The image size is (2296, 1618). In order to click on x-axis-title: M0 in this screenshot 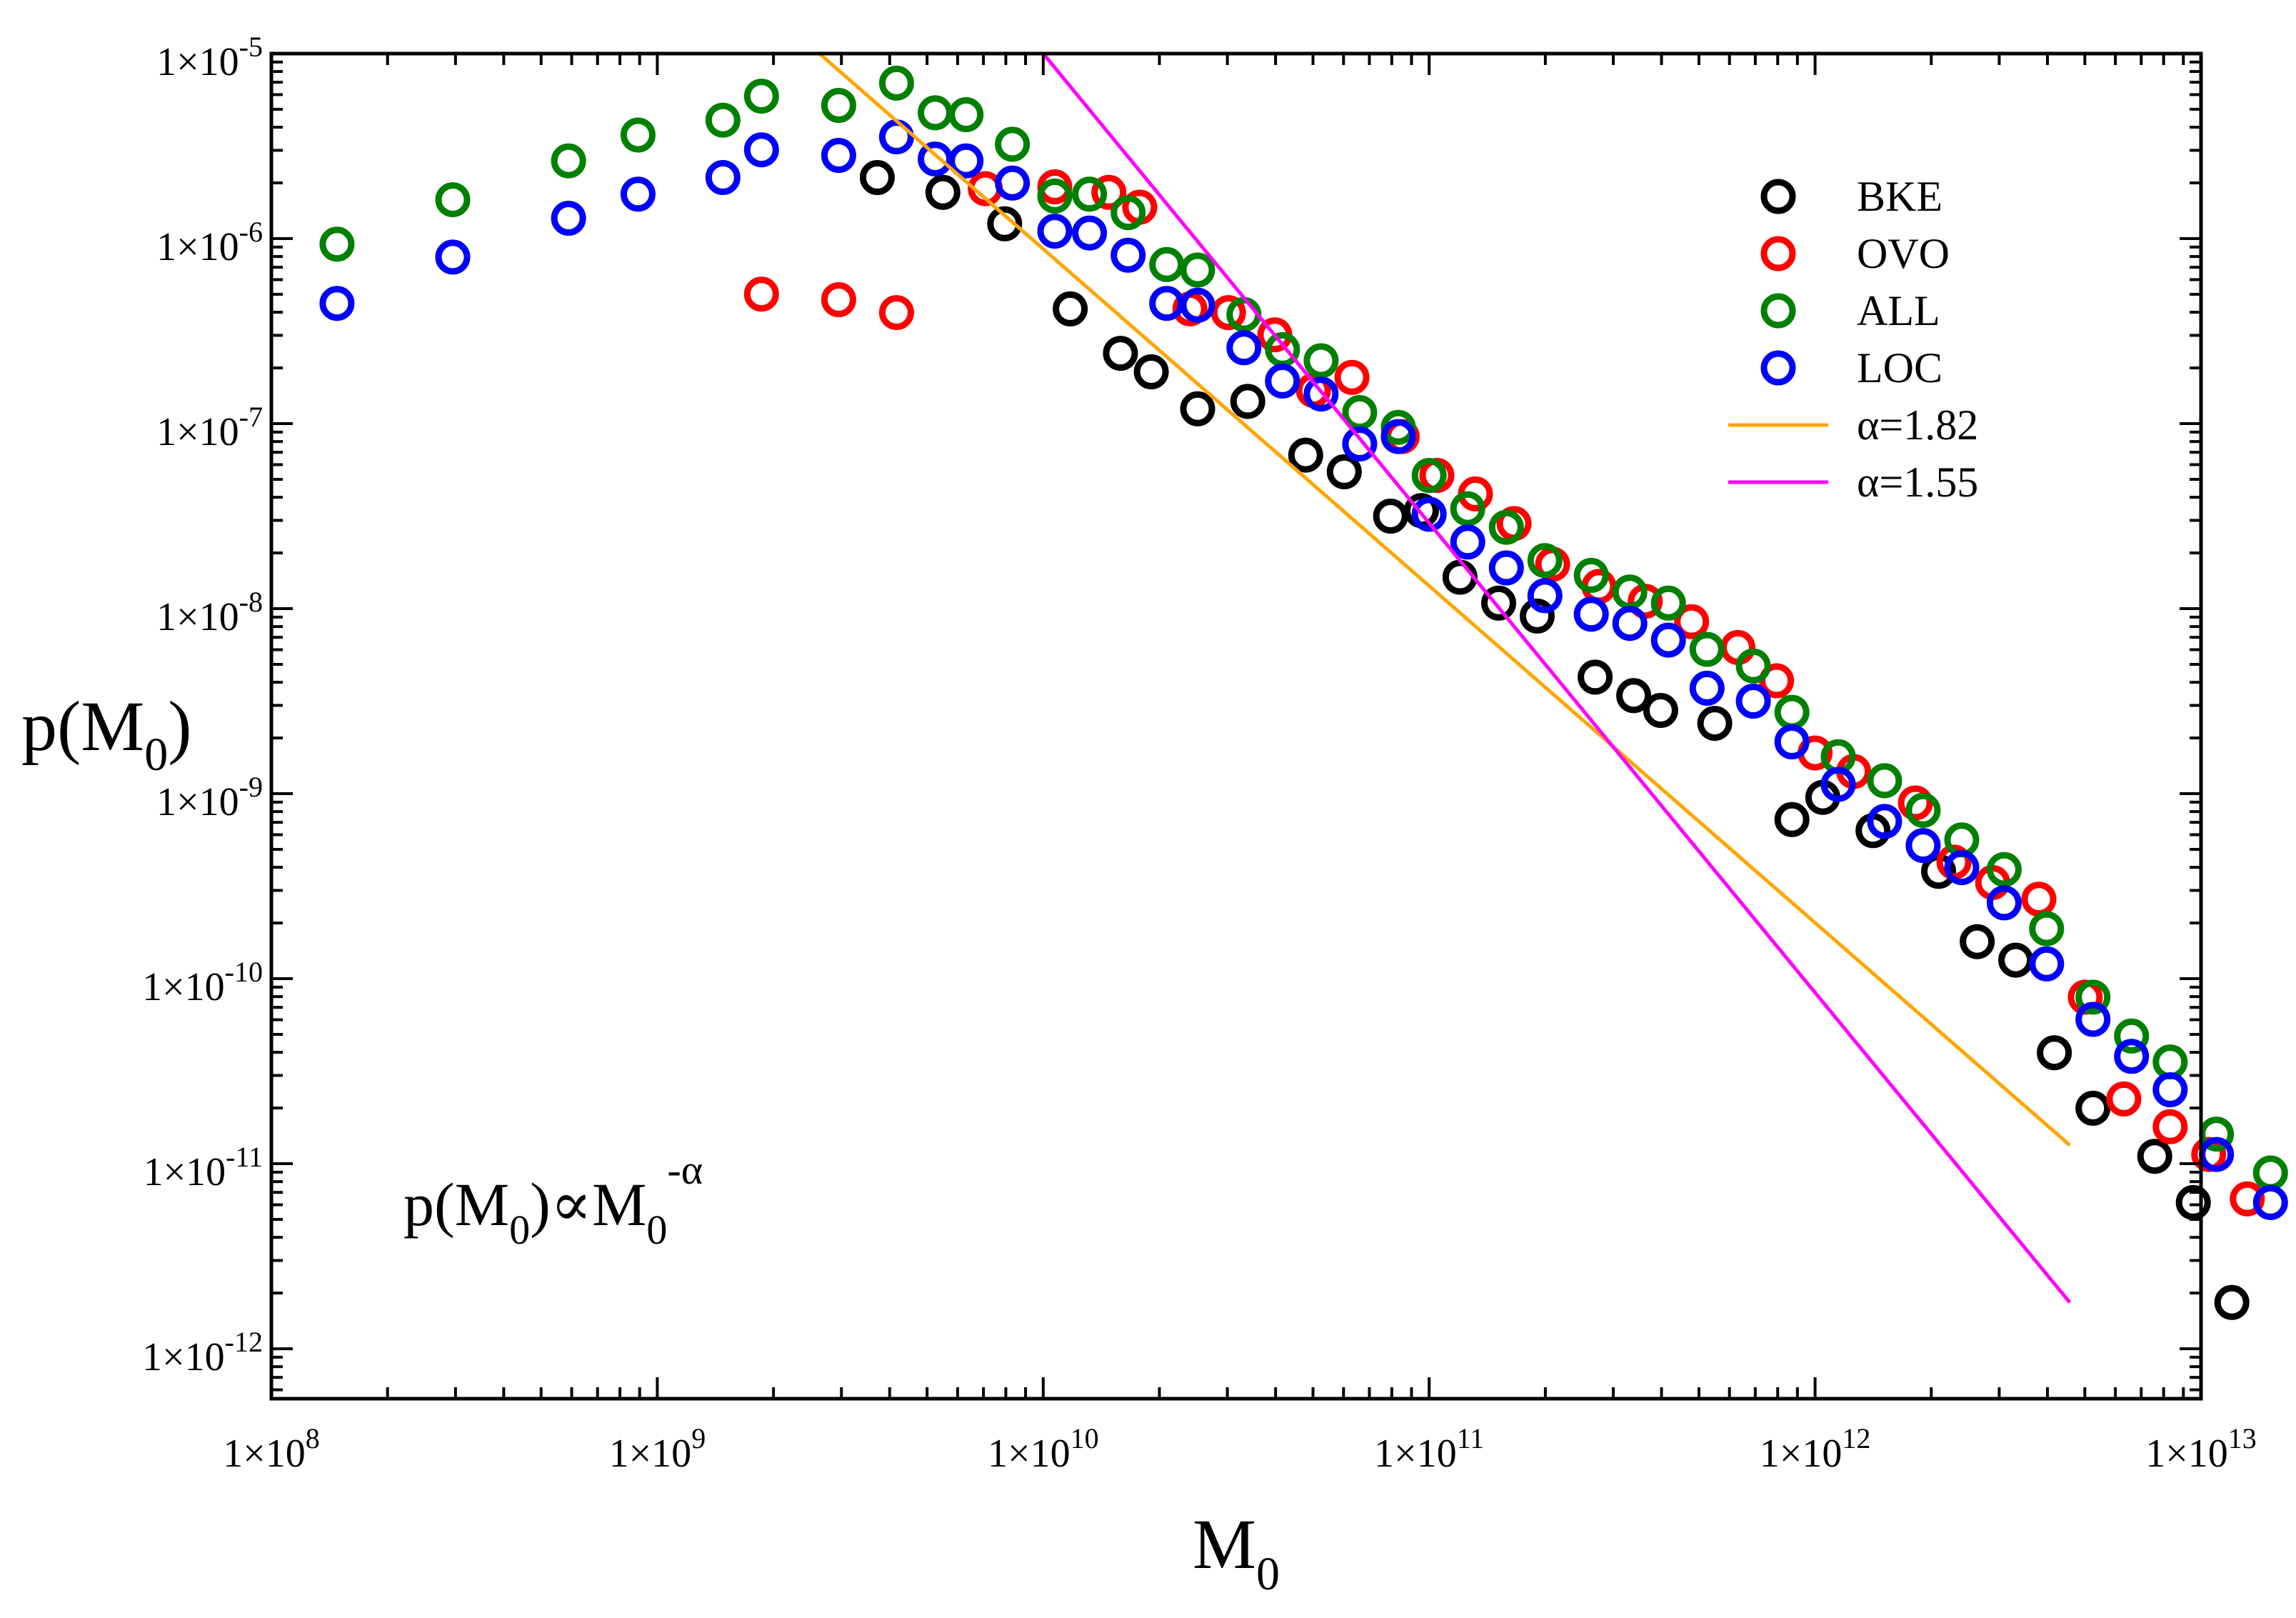, I will do `click(1236, 1552)`.